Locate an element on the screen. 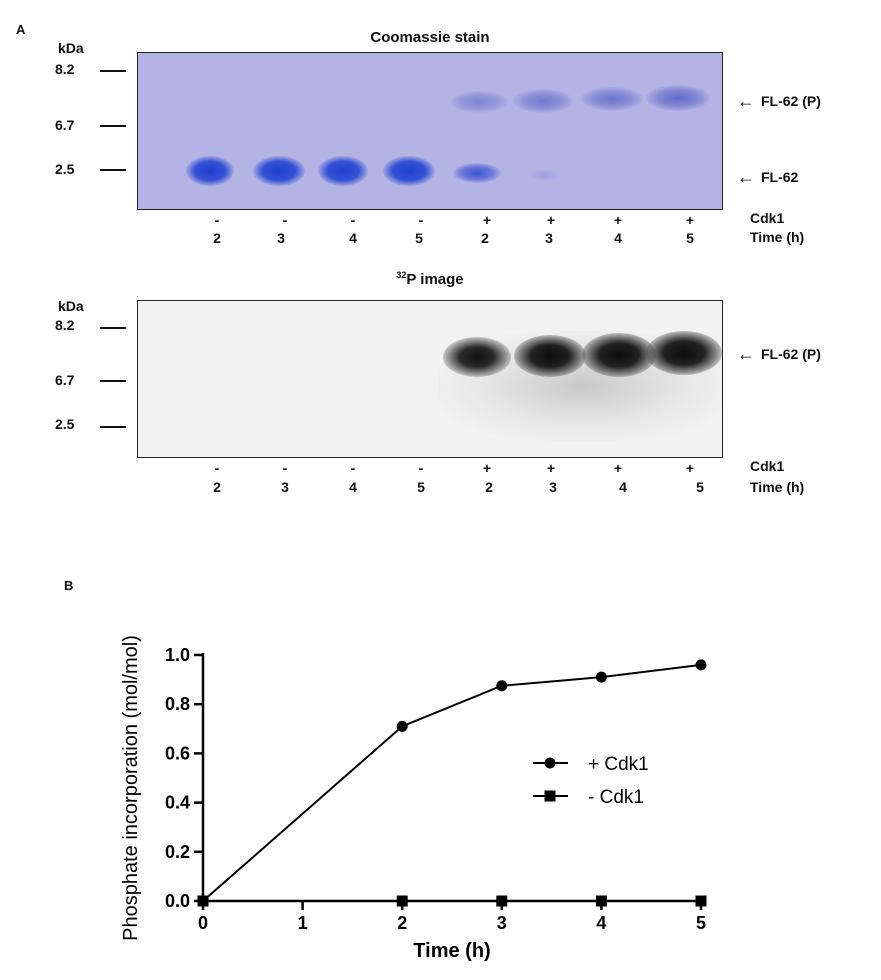 The height and width of the screenshot is (980, 881). gel2-marker-8.2: 8.2 is located at coordinates (65, 325).